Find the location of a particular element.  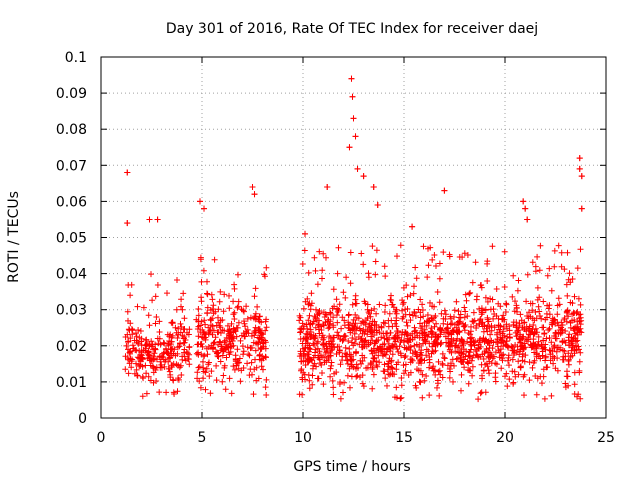

x-tick-label: 20 is located at coordinates (505, 438).